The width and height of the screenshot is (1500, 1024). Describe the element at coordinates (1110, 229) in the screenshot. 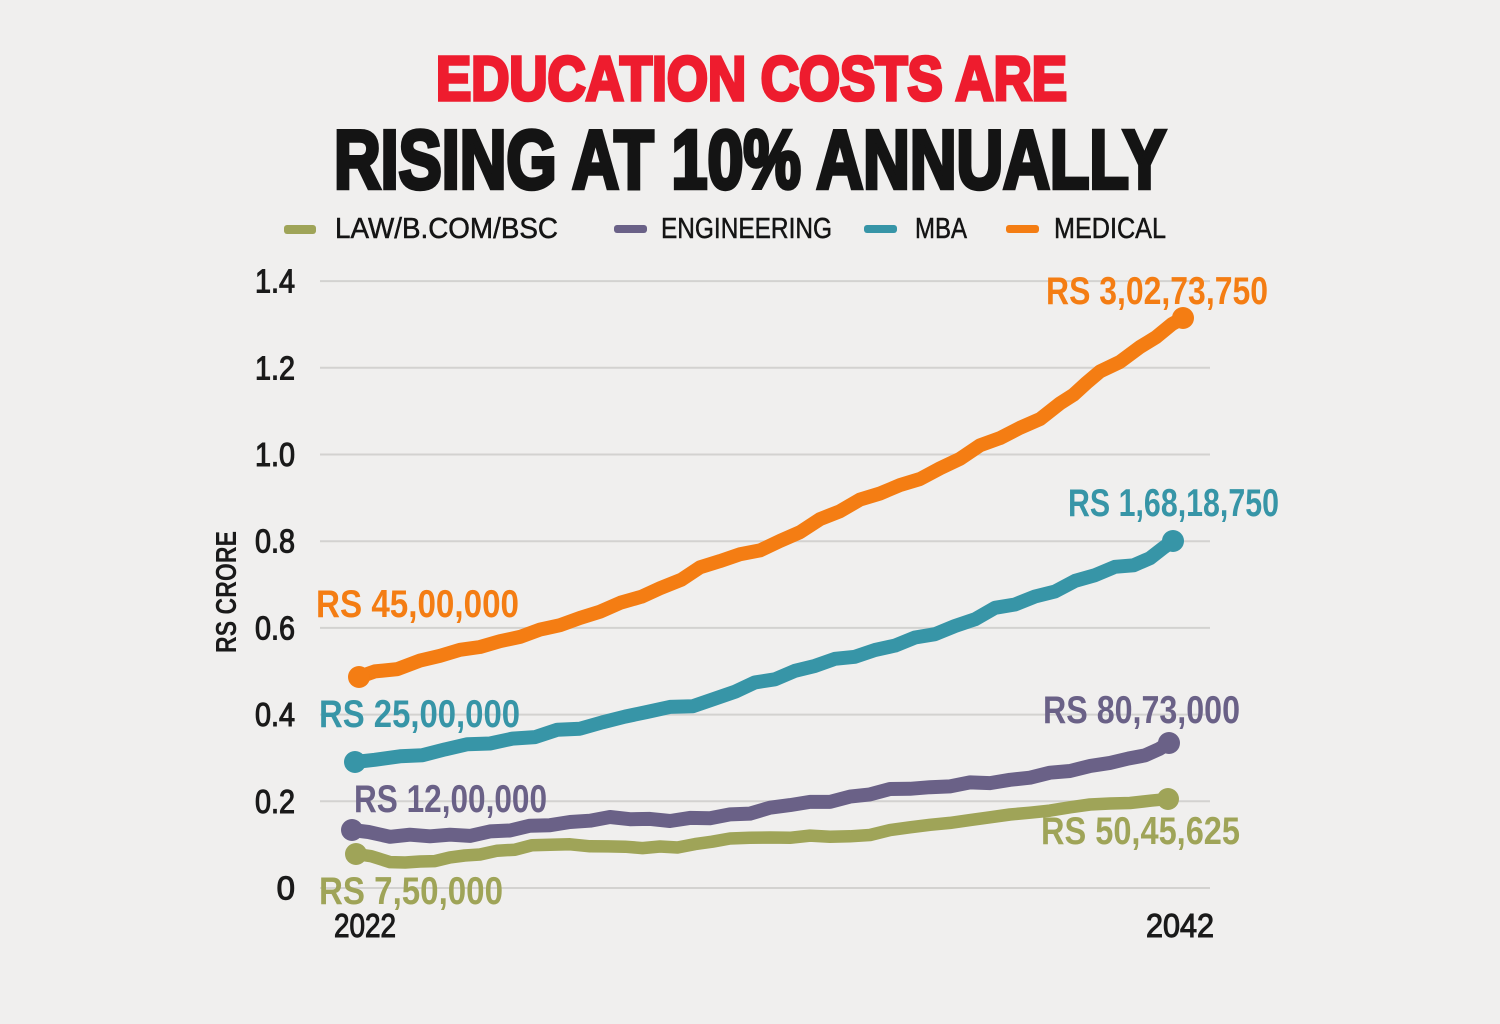

I see `svg-text: MEDICAL` at that location.